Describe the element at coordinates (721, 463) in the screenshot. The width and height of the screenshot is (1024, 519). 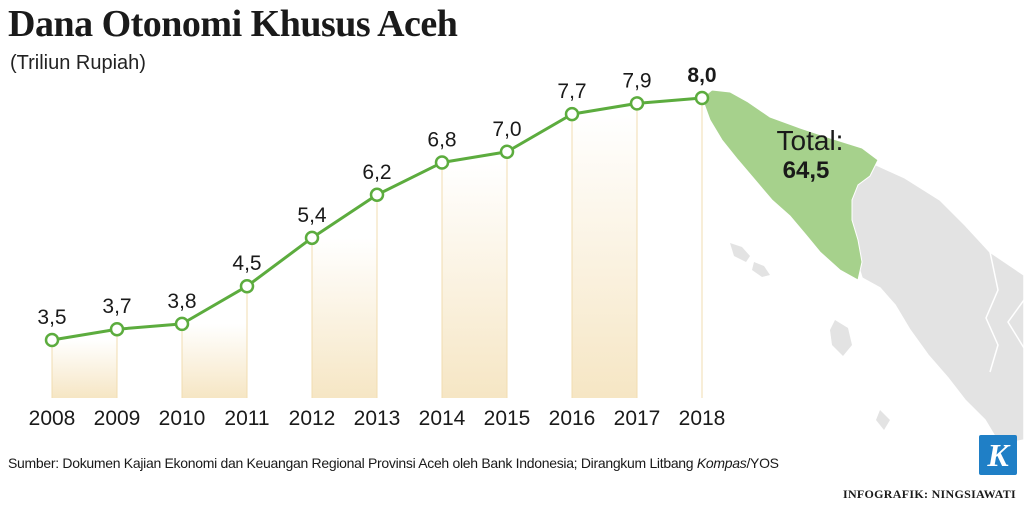
I see `source-publication: Kompas` at that location.